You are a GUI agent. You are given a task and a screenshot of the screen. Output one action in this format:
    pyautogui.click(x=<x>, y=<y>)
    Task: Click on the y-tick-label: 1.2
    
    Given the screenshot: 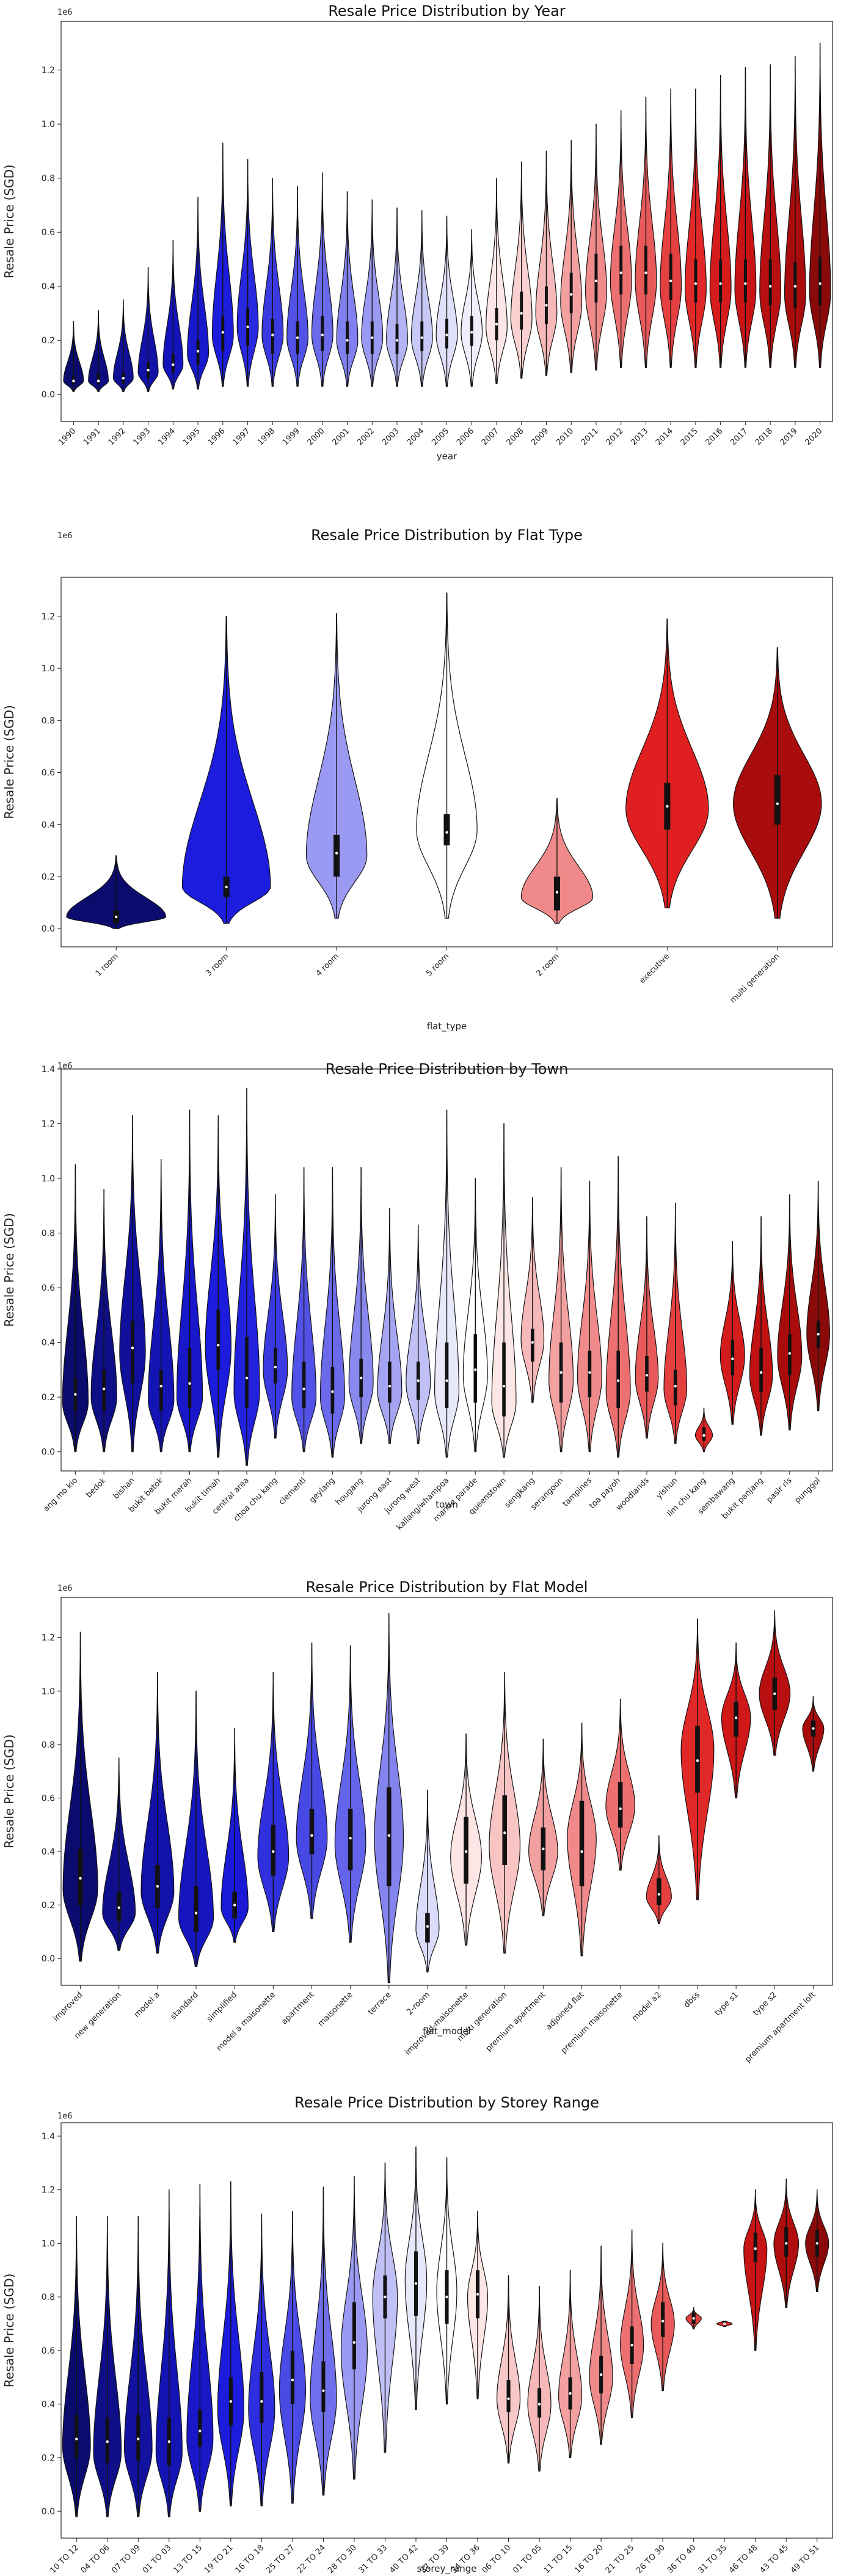 What is the action you would take?
    pyautogui.click(x=48, y=617)
    